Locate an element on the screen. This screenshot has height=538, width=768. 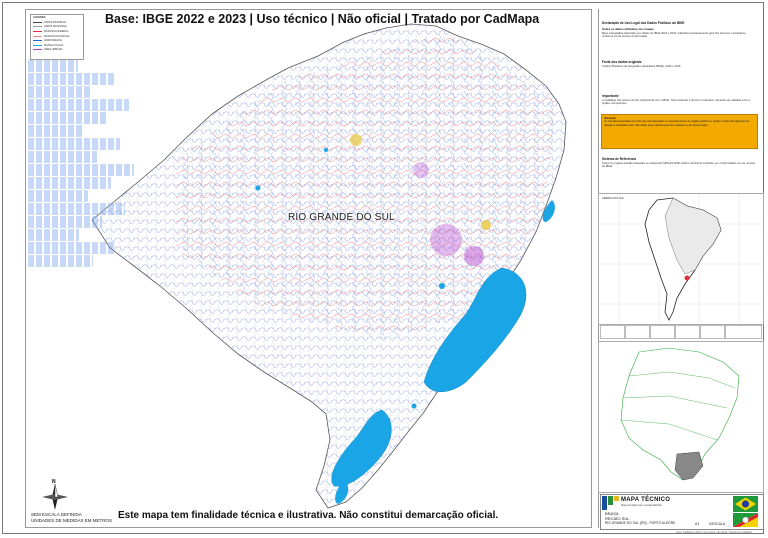
legend-label: MASSA D'ÁGUA is located at coordinates (54, 45).